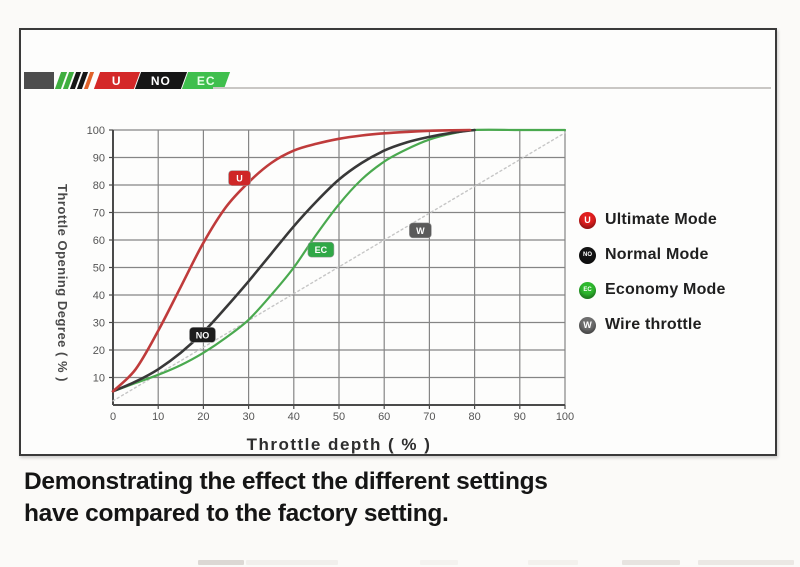 The image size is (800, 567). I want to click on legend-item-economy: EC Economy Mode, so click(677, 290).